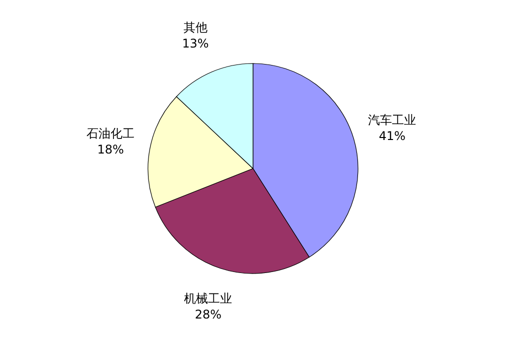 The height and width of the screenshot is (337, 506). Describe the element at coordinates (110, 149) in the screenshot. I see `data-label: 18%` at that location.